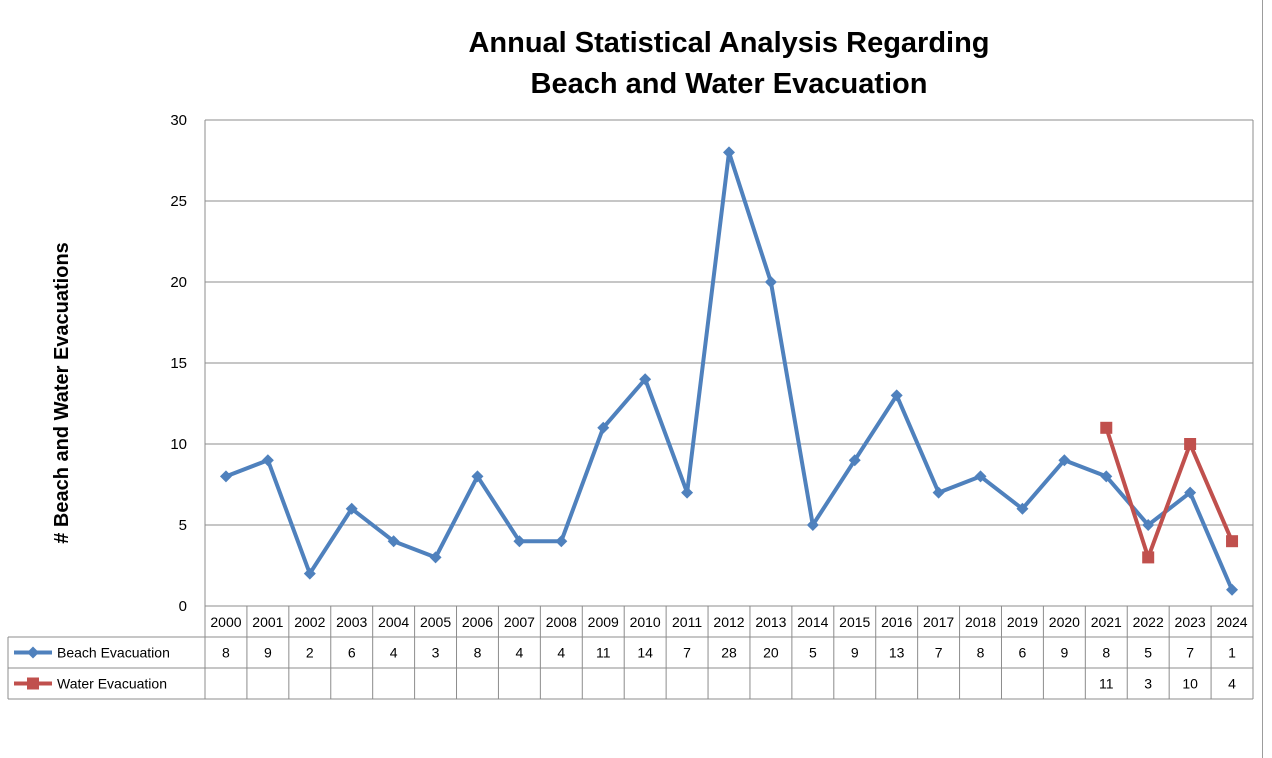 This screenshot has height=758, width=1272. I want to click on y-tick-label: 5, so click(183, 525).